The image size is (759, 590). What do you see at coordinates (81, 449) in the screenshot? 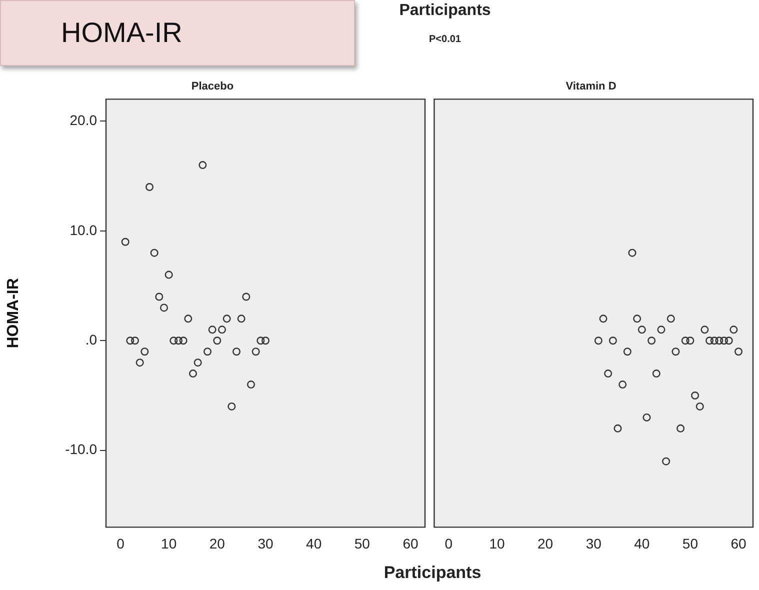
I see `y-tick-label: -10.0` at bounding box center [81, 449].